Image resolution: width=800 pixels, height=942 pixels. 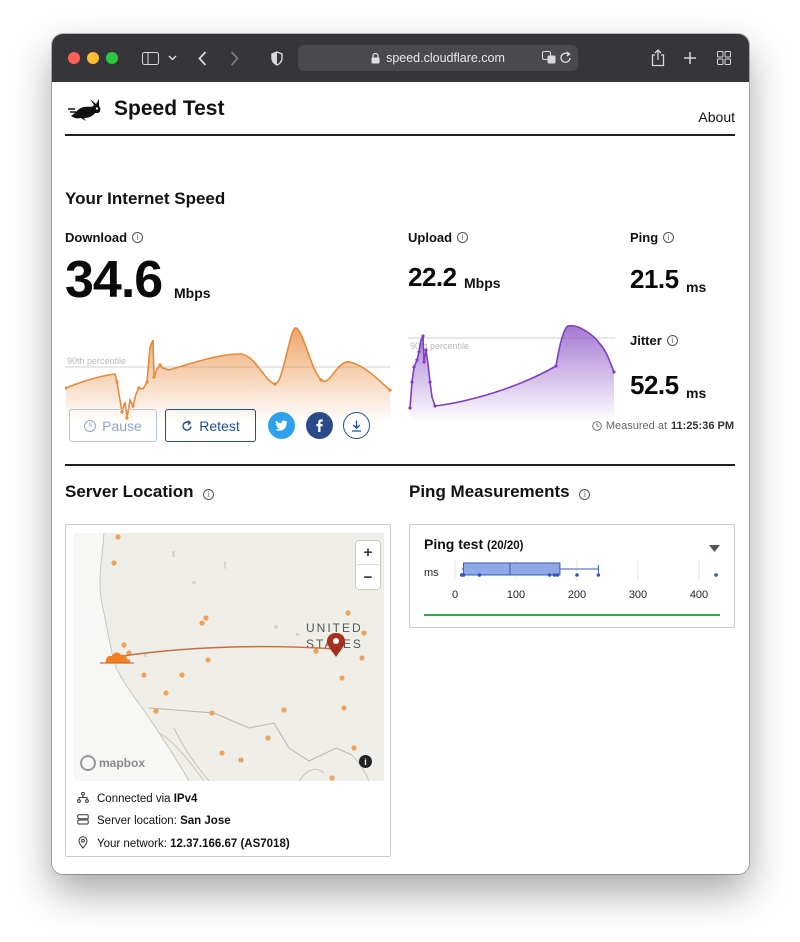 I want to click on map-coastline, so click(x=144, y=657).